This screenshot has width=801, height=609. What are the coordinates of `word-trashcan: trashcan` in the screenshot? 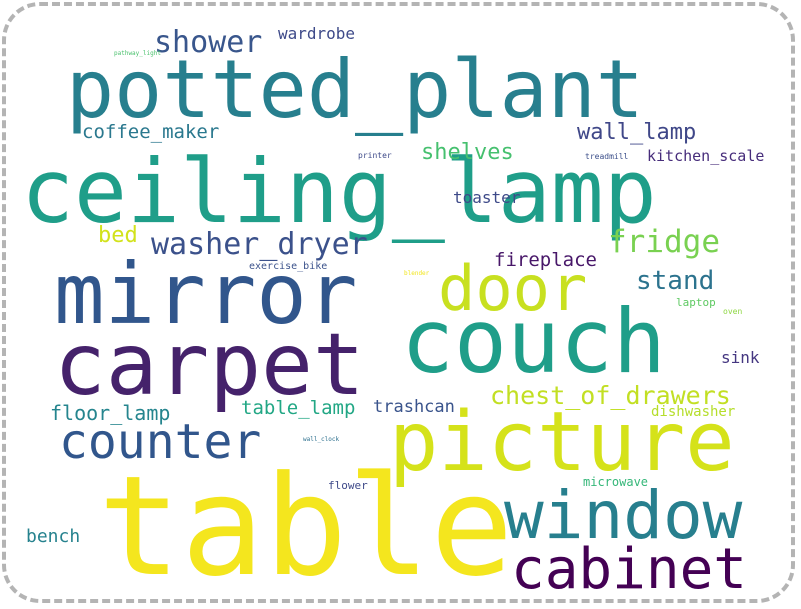 It's located at (414, 407).